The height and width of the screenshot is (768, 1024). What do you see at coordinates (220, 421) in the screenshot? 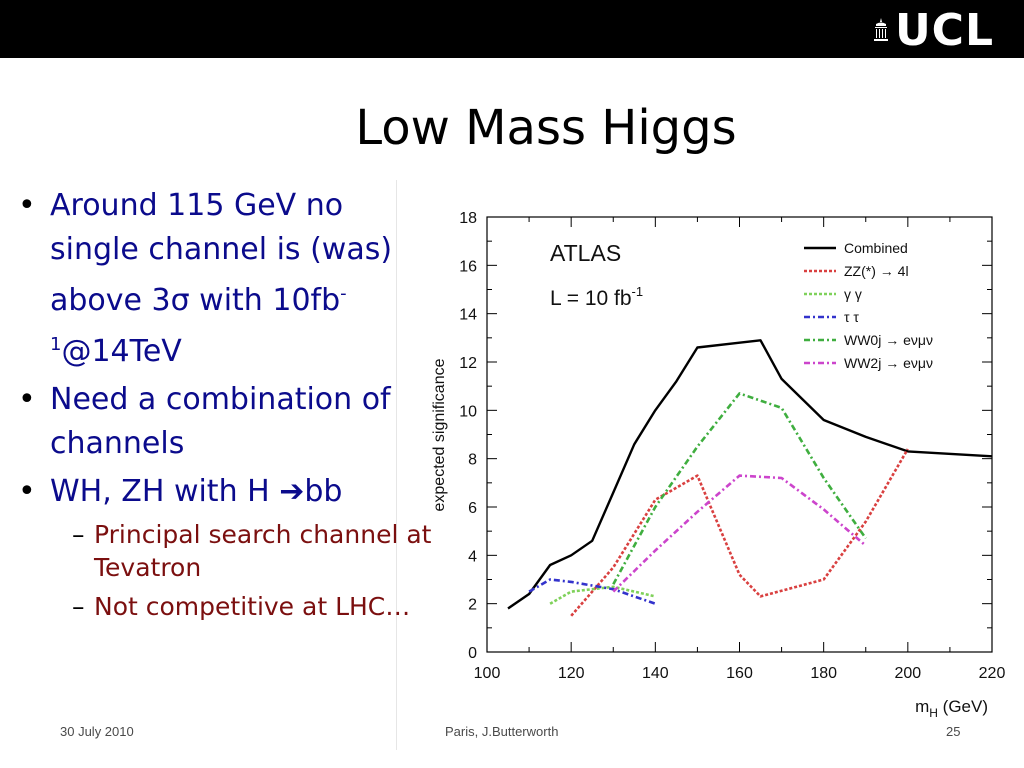
I see `bullet-text: Need a combination of channels` at bounding box center [220, 421].